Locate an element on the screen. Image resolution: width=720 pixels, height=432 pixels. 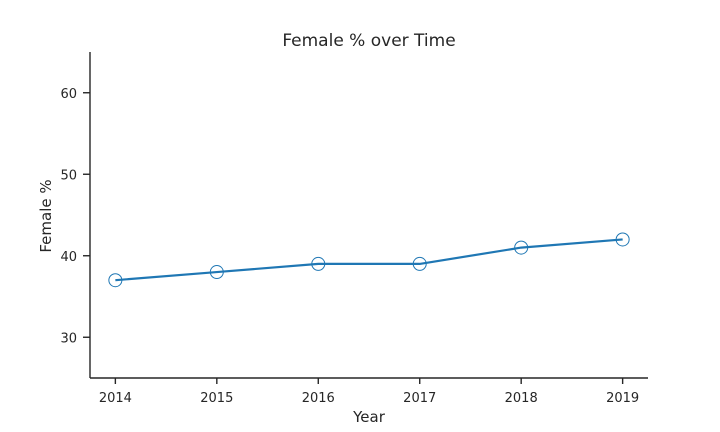
y-tick-label: 40 is located at coordinates (68, 257).